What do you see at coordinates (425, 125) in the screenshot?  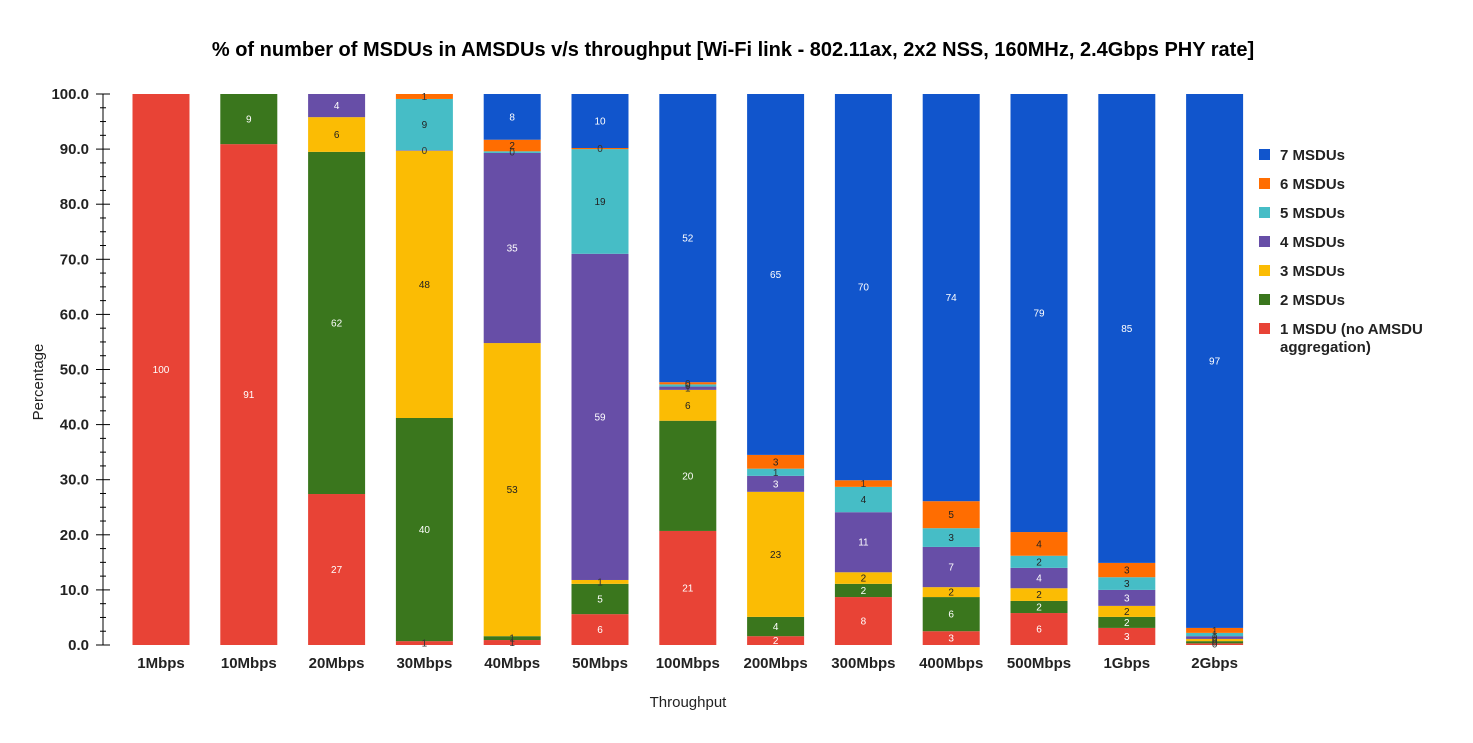 I see `data-label: 9` at bounding box center [425, 125].